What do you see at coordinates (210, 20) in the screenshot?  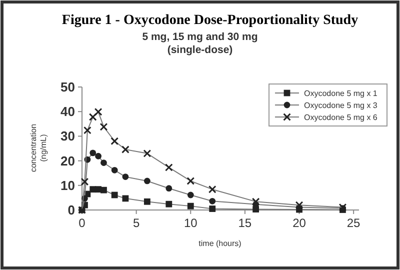 I see `chart-title: Figure 1 - Oxycodone Dose-Proportionality Study` at bounding box center [210, 20].